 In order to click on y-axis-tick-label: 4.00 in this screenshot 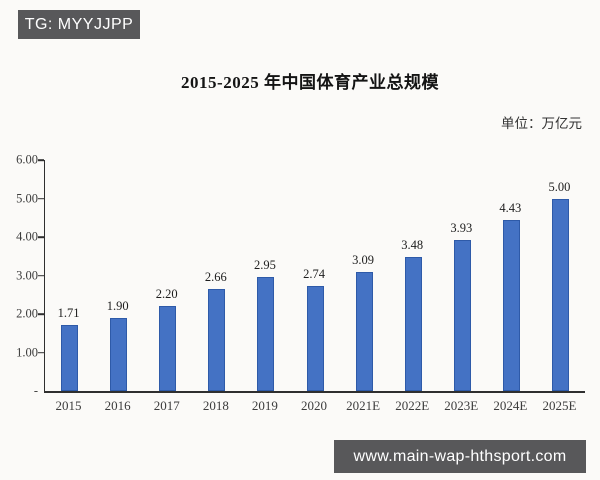, I will do `click(27, 236)`.